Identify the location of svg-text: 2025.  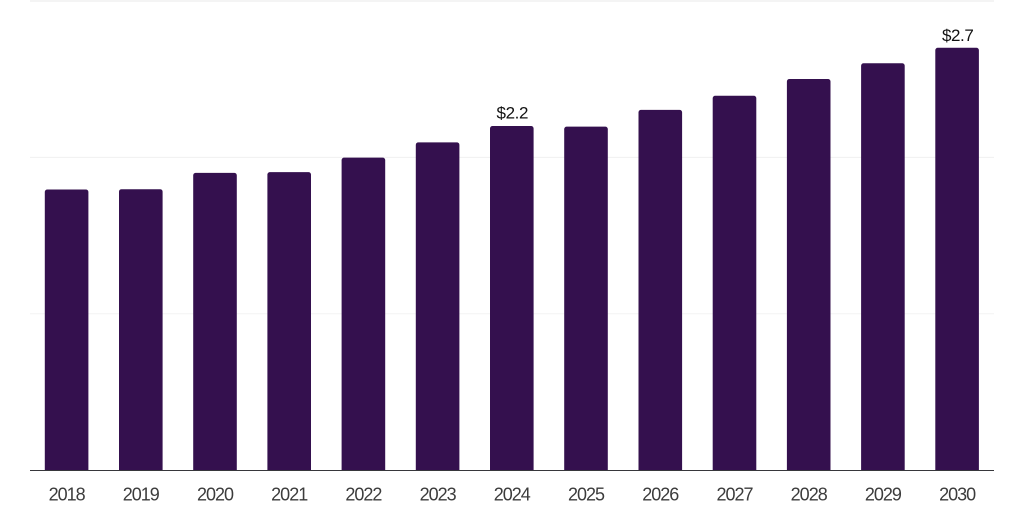
(586, 494).